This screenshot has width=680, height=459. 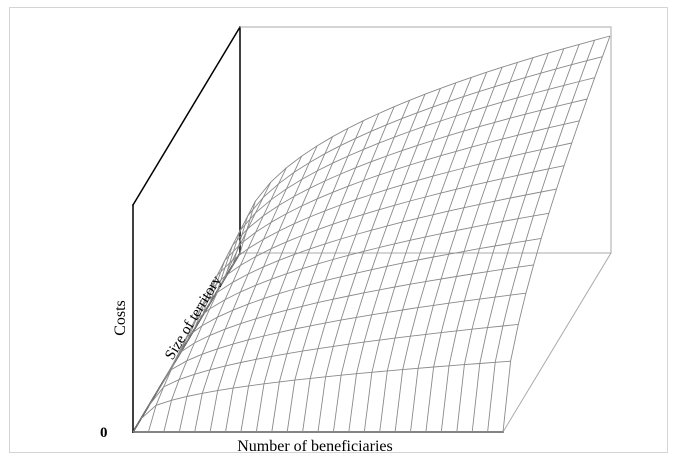 I want to click on floor-right-edge, so click(x=557, y=342).